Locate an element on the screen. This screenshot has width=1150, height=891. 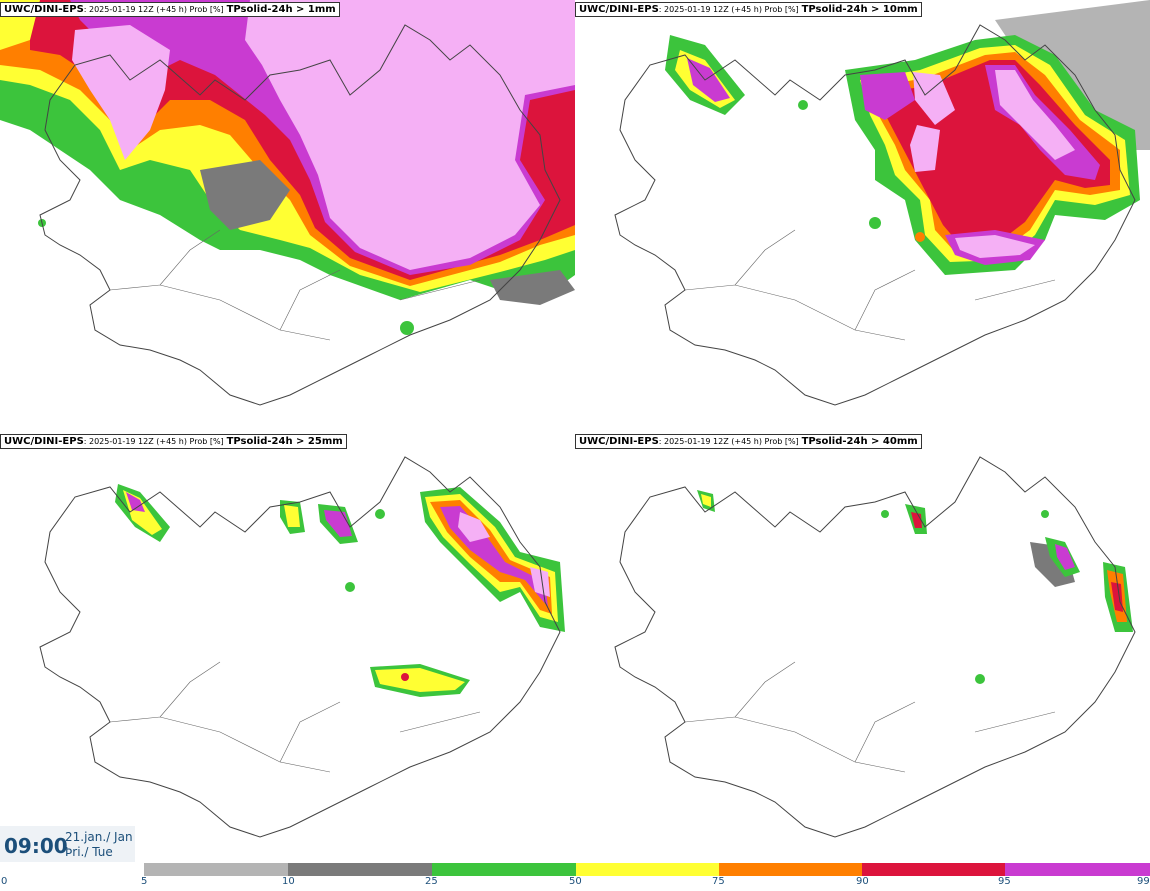
valid-date-line2: Þri./ Tue is located at coordinates (89, 852).